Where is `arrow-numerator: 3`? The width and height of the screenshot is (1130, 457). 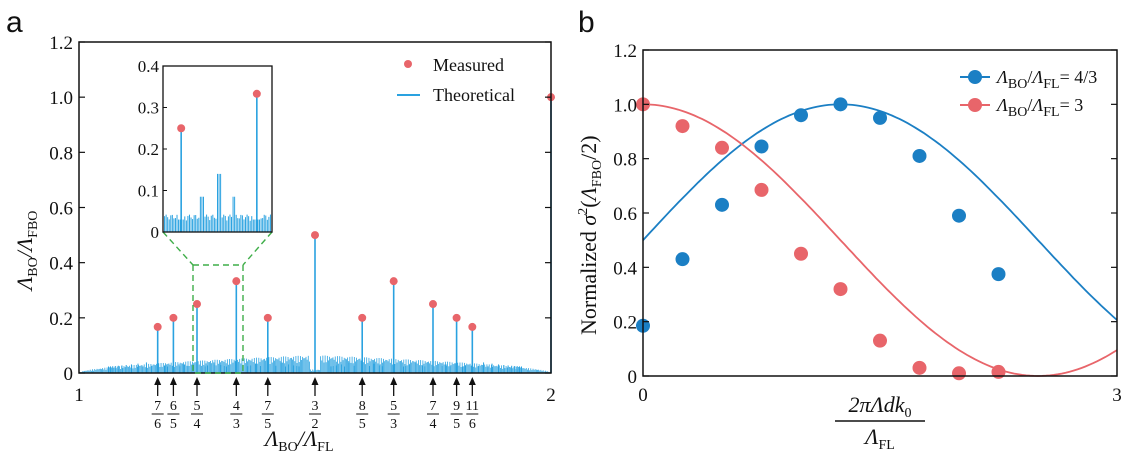
arrow-numerator: 3 is located at coordinates (315, 406).